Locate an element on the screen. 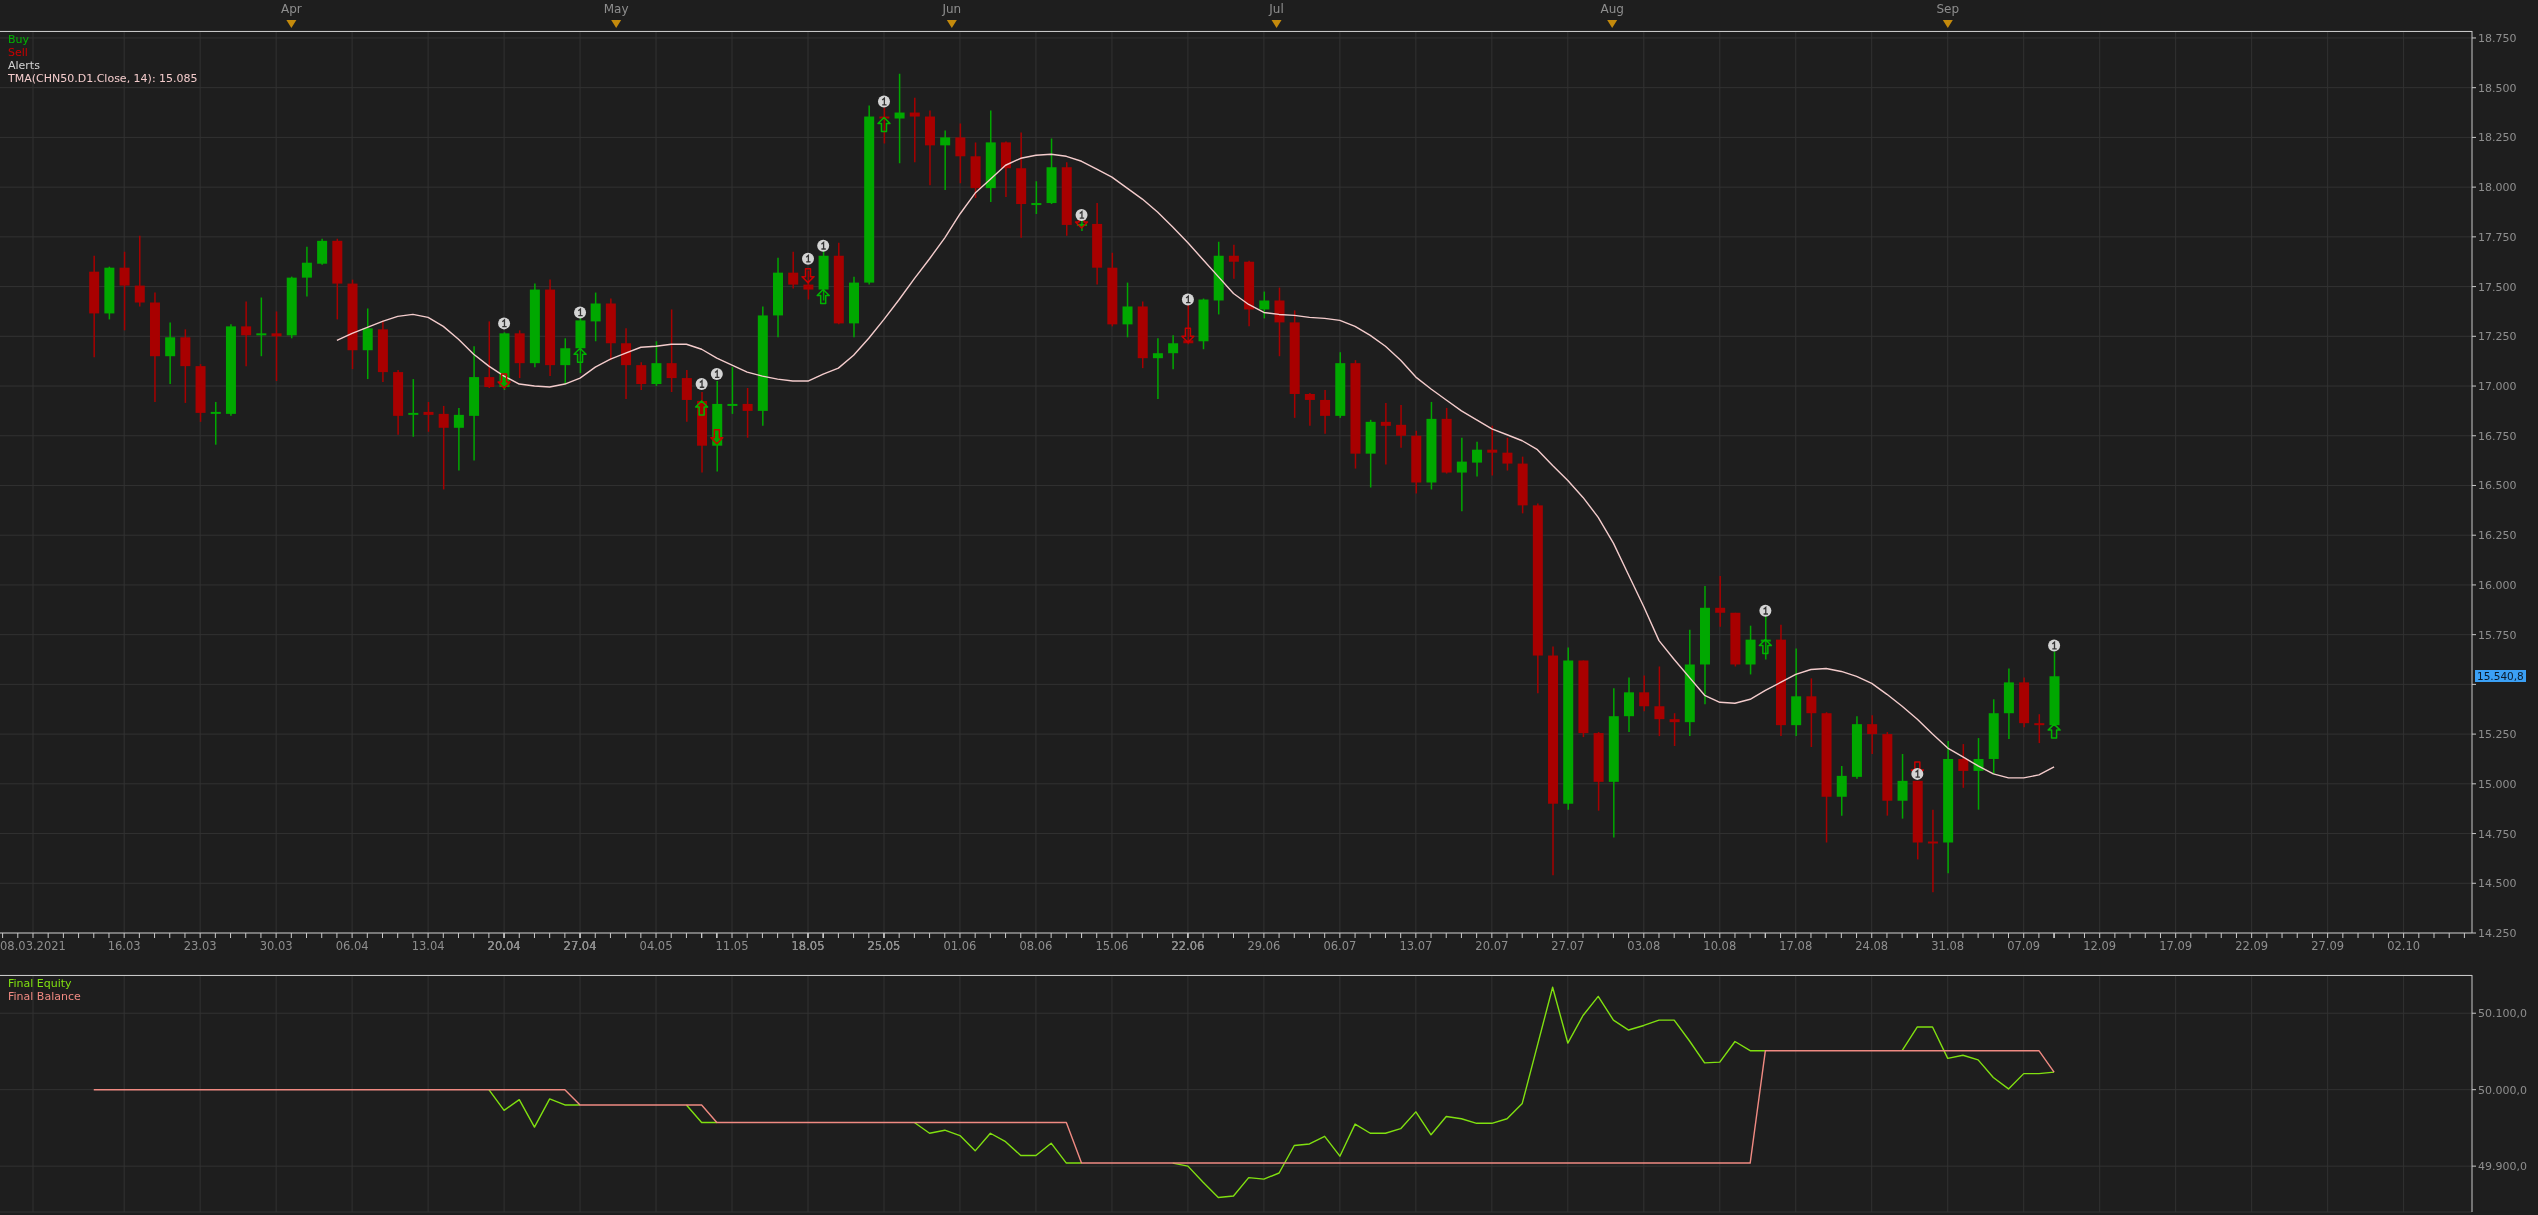  x-tick-label: 13.04 is located at coordinates (428, 946).